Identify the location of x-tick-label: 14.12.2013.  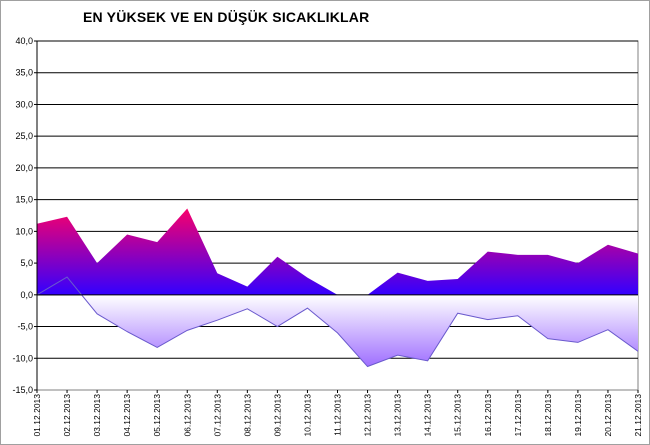
(428, 415).